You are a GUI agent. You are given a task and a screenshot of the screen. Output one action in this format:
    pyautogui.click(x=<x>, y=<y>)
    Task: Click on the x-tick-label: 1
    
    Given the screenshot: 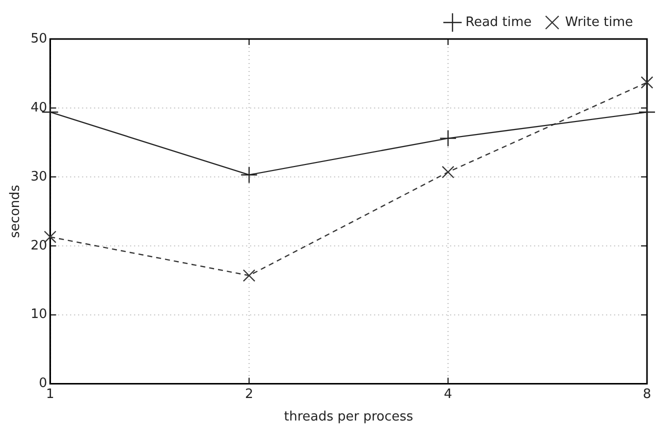 What is the action you would take?
    pyautogui.click(x=50, y=394)
    